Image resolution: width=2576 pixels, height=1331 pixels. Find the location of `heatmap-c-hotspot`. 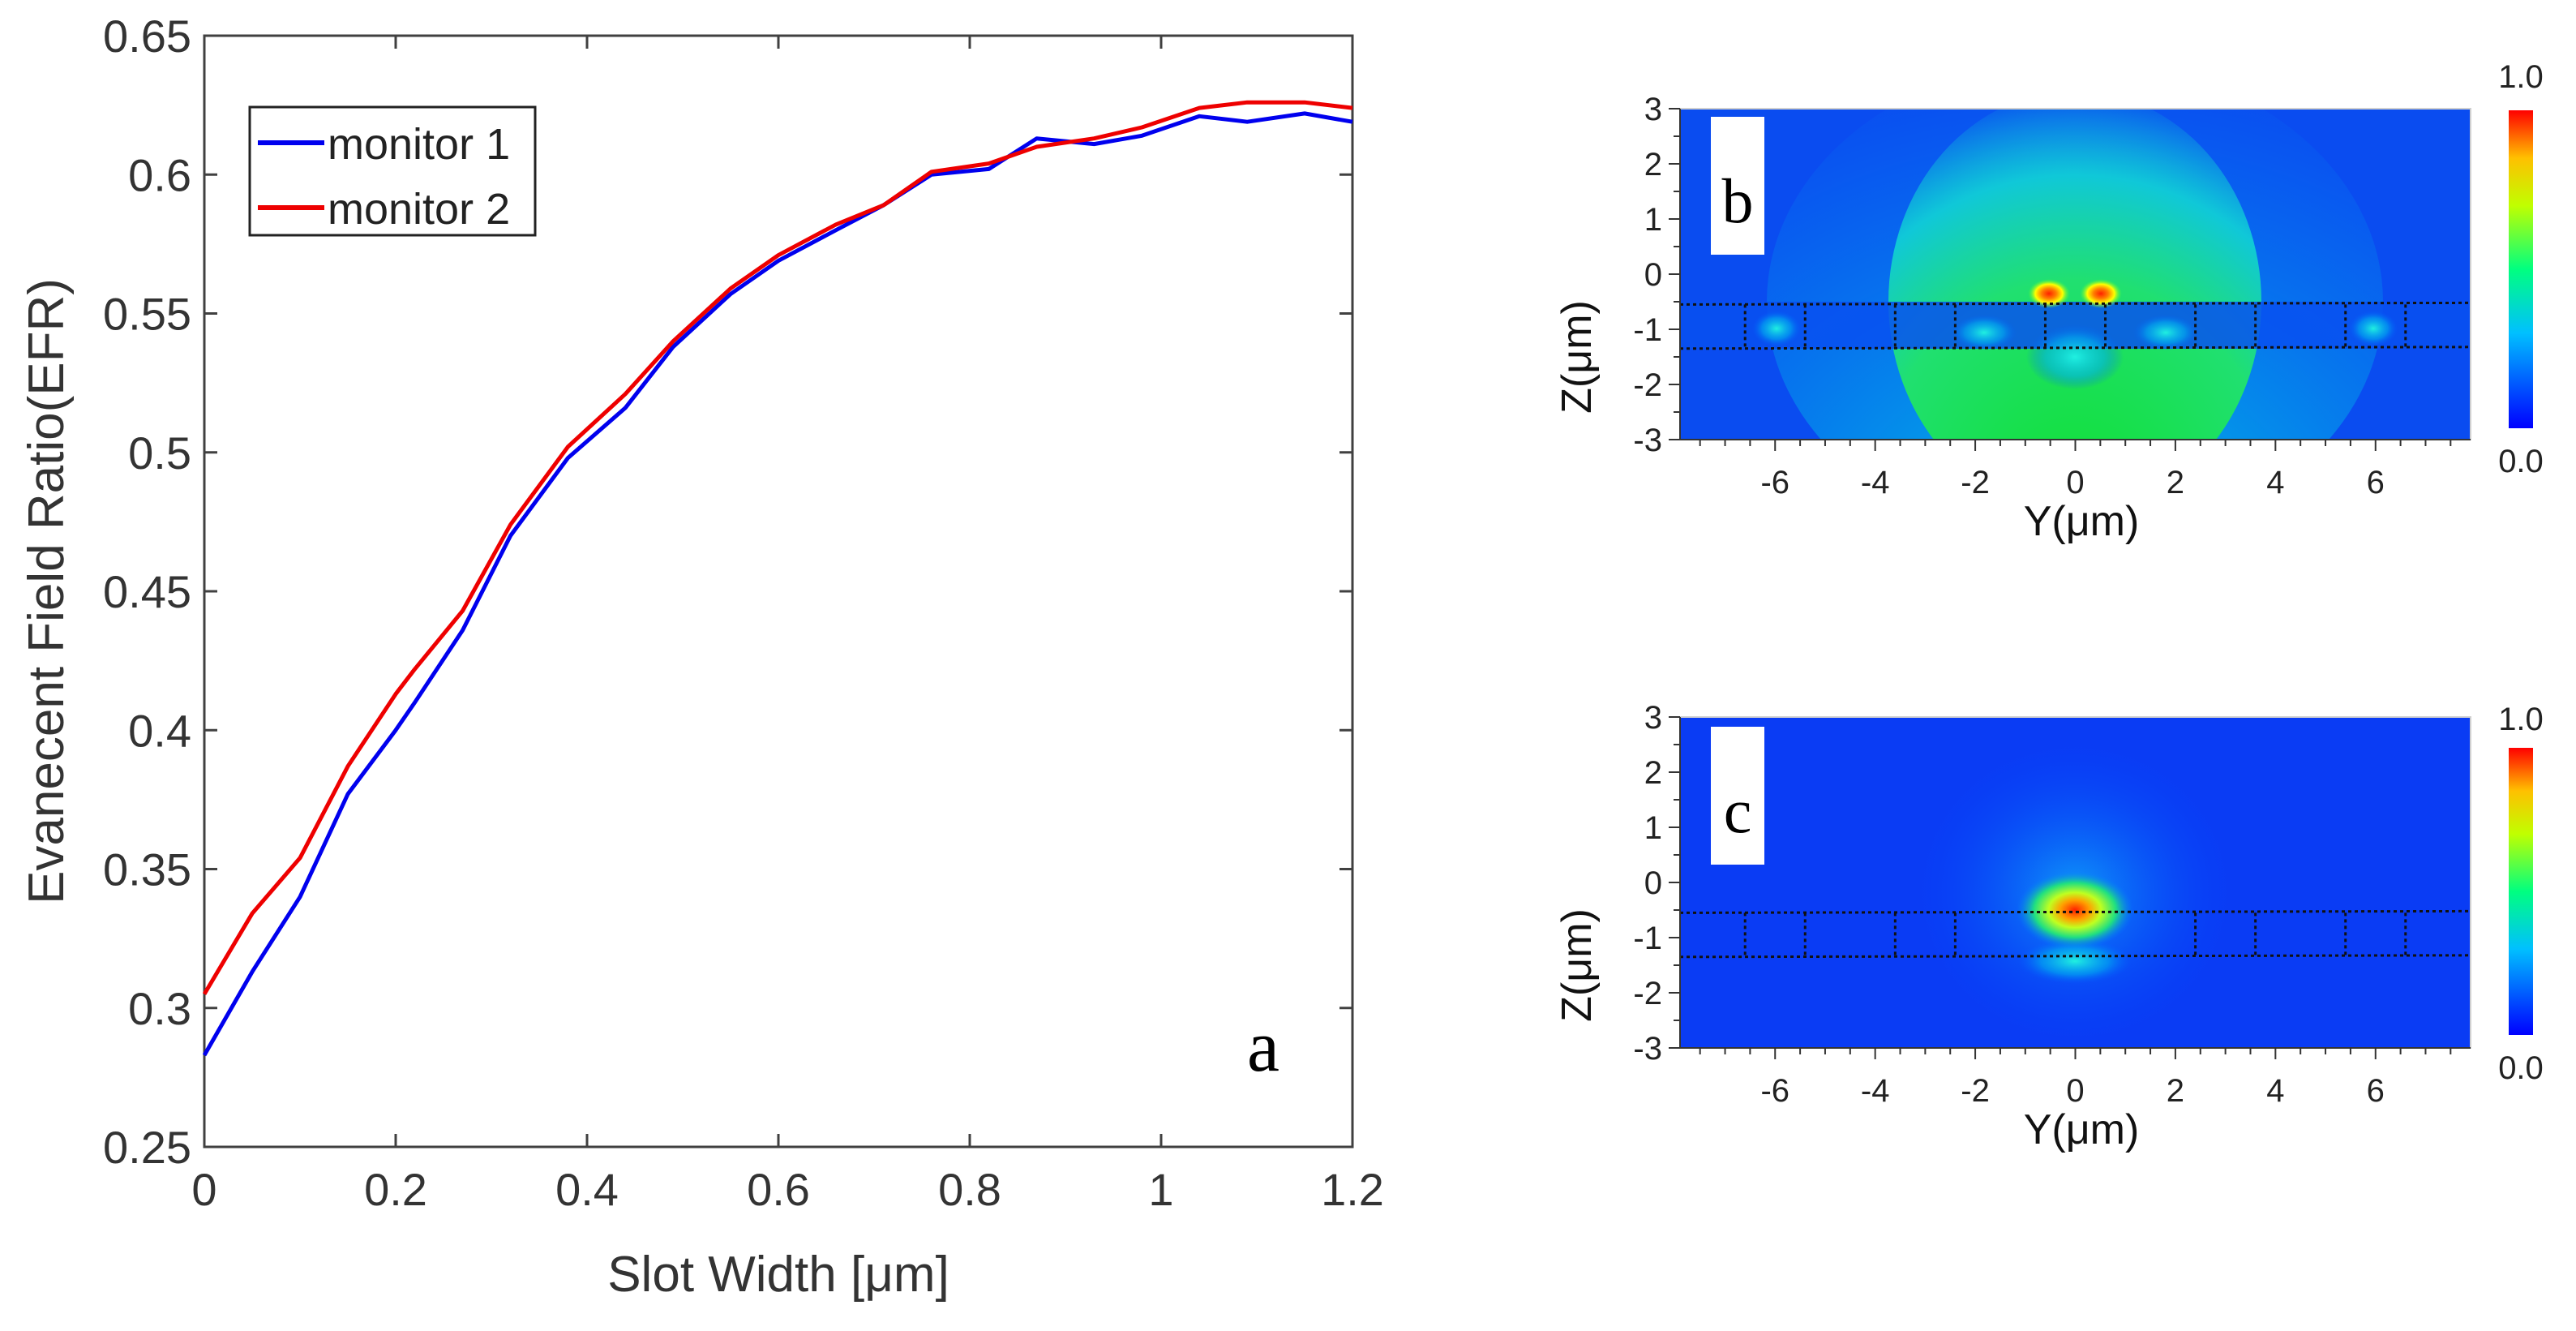

heatmap-c-hotspot is located at coordinates (2075, 910).